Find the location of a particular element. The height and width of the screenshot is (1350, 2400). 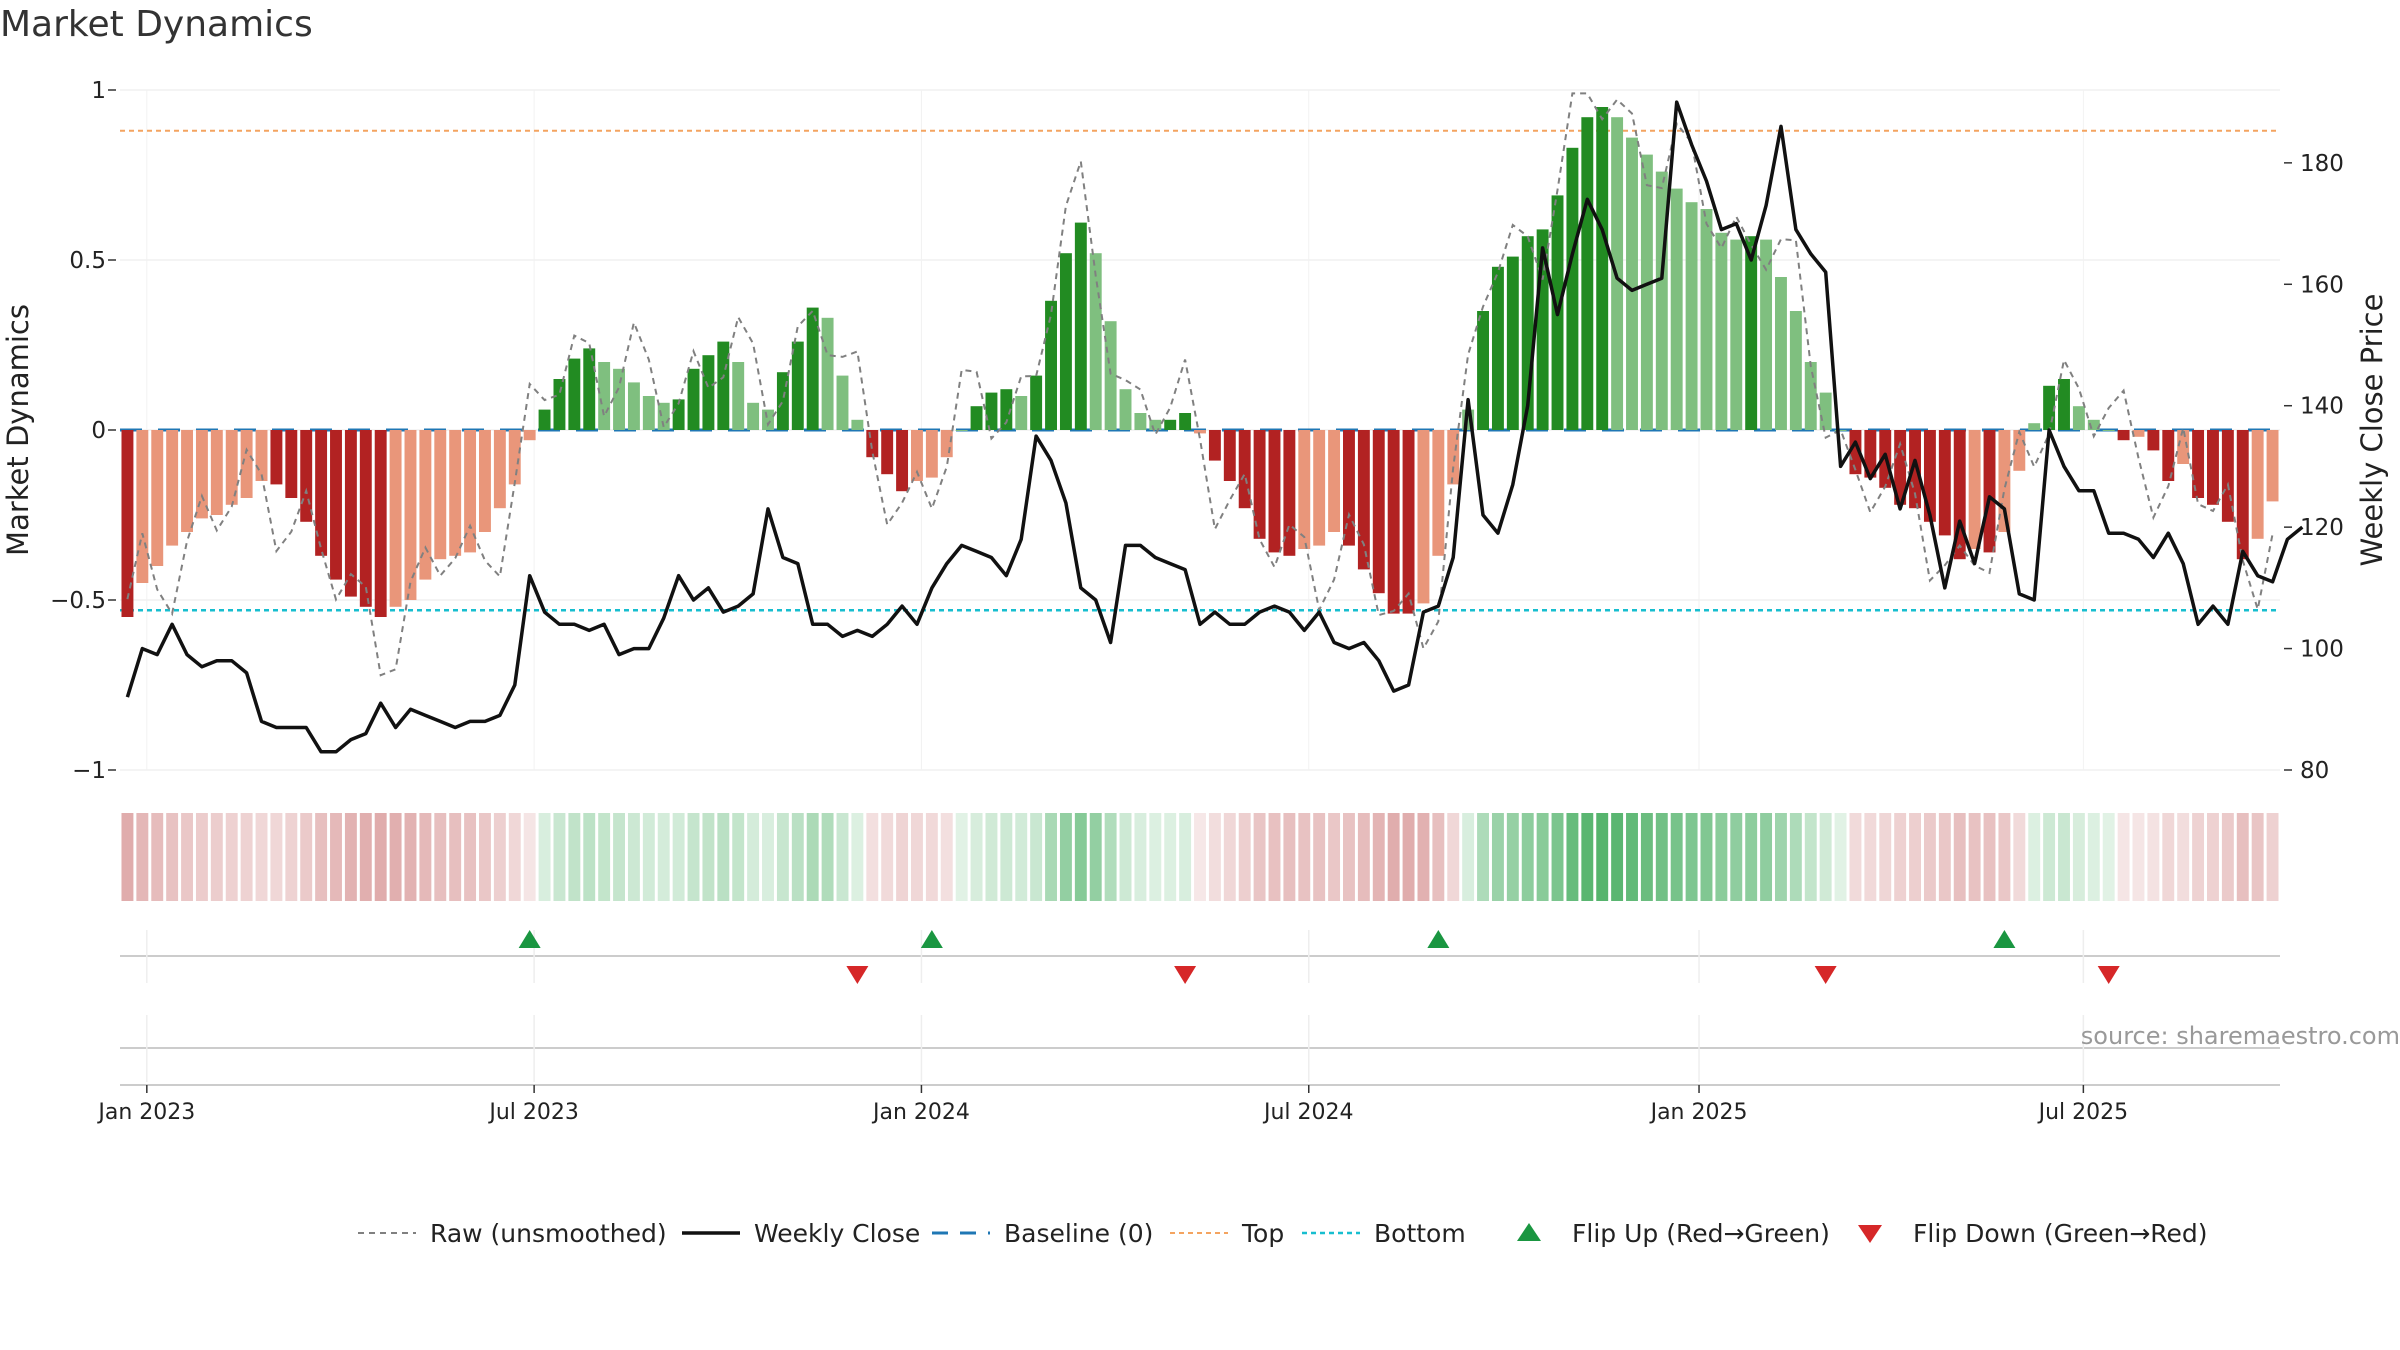

y-right-tick-label: 100 is located at coordinates (2322, 650).